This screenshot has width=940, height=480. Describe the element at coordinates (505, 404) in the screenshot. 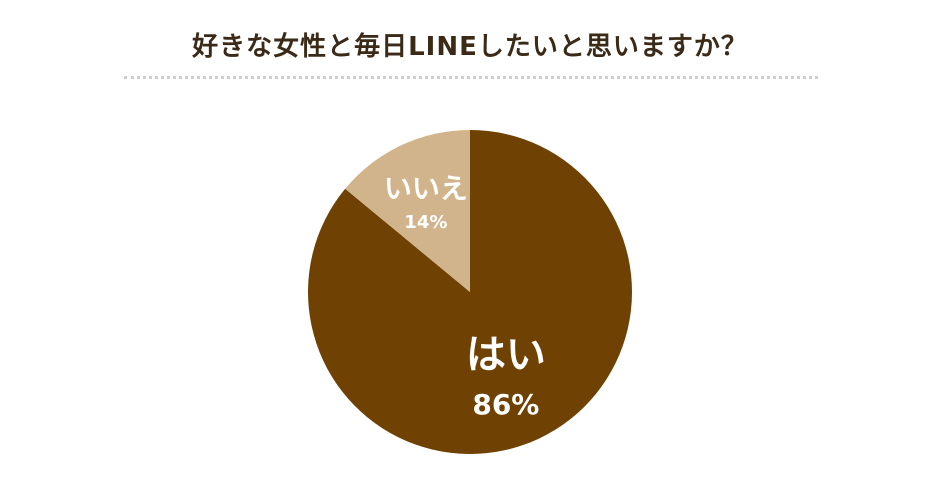

I see `slice-value-yes: 86%` at that location.